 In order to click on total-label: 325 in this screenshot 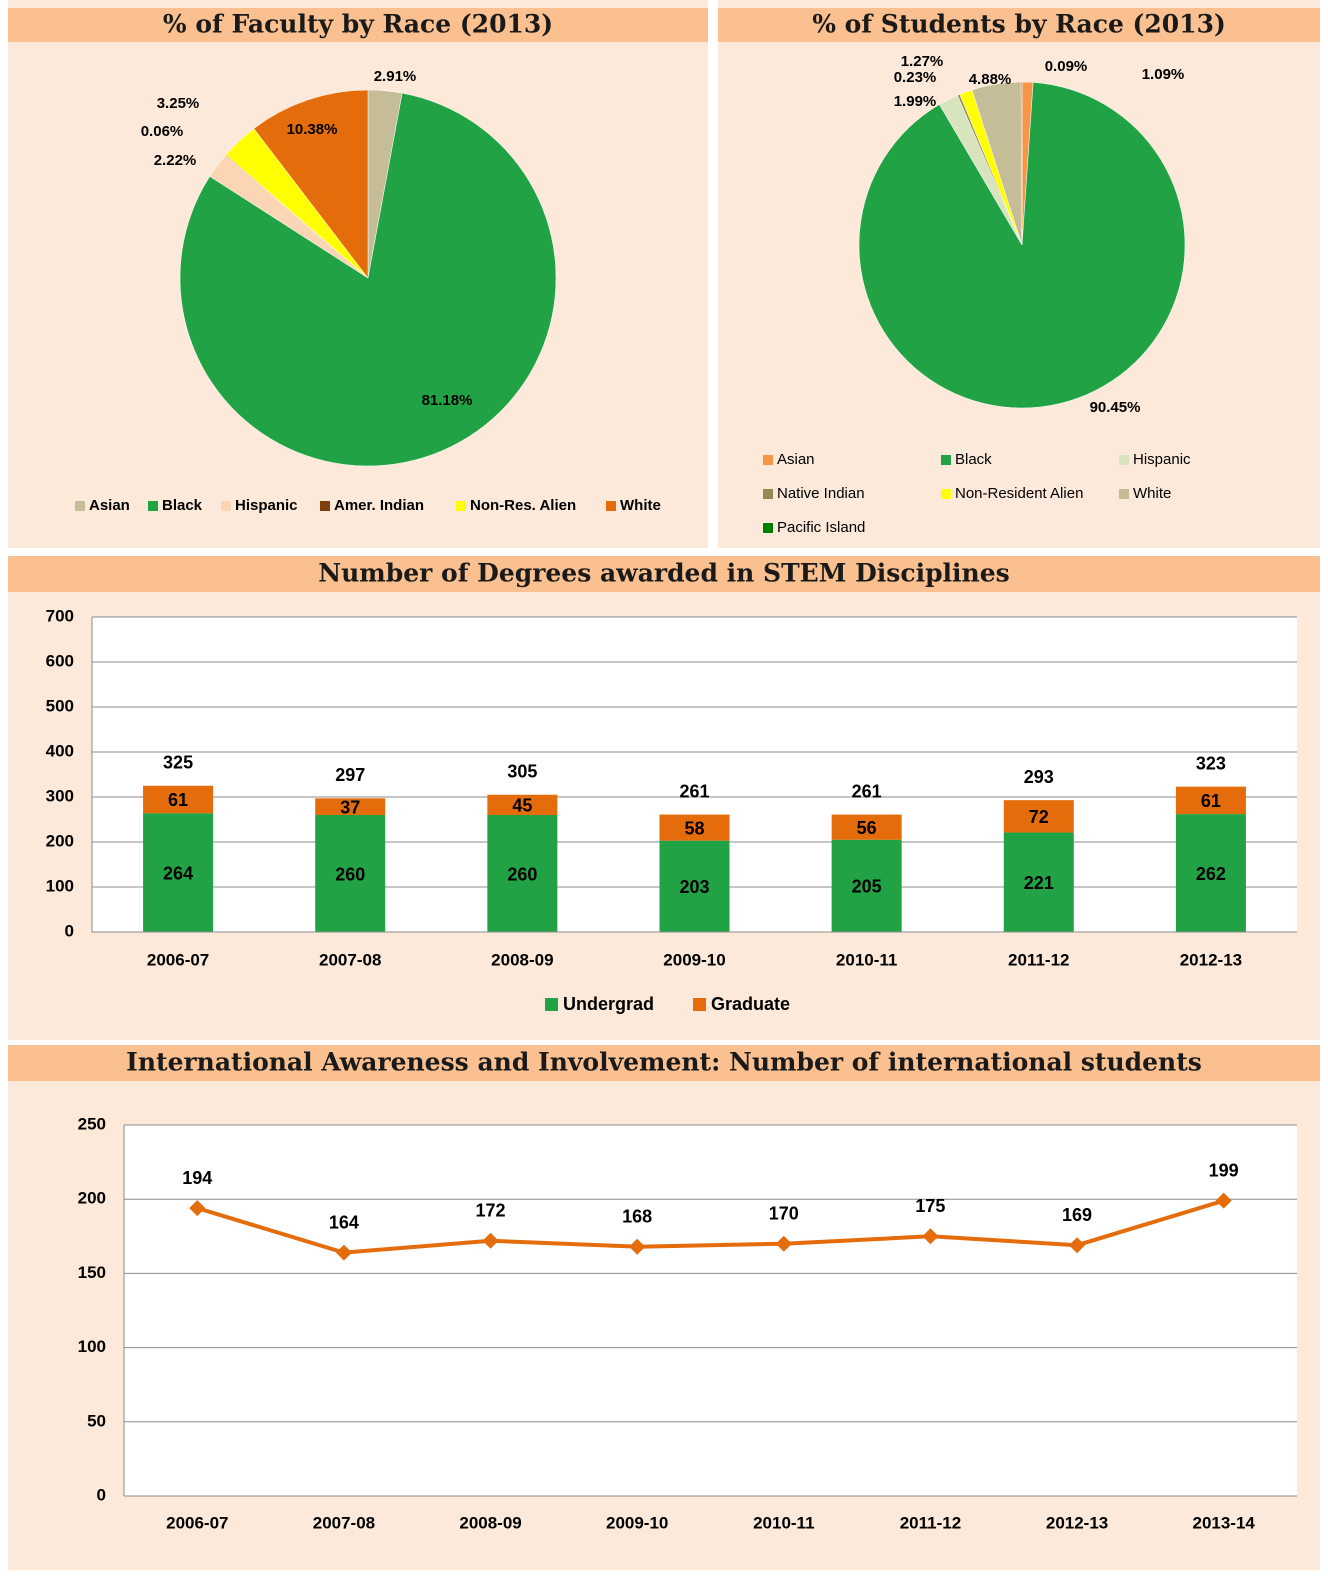, I will do `click(178, 763)`.